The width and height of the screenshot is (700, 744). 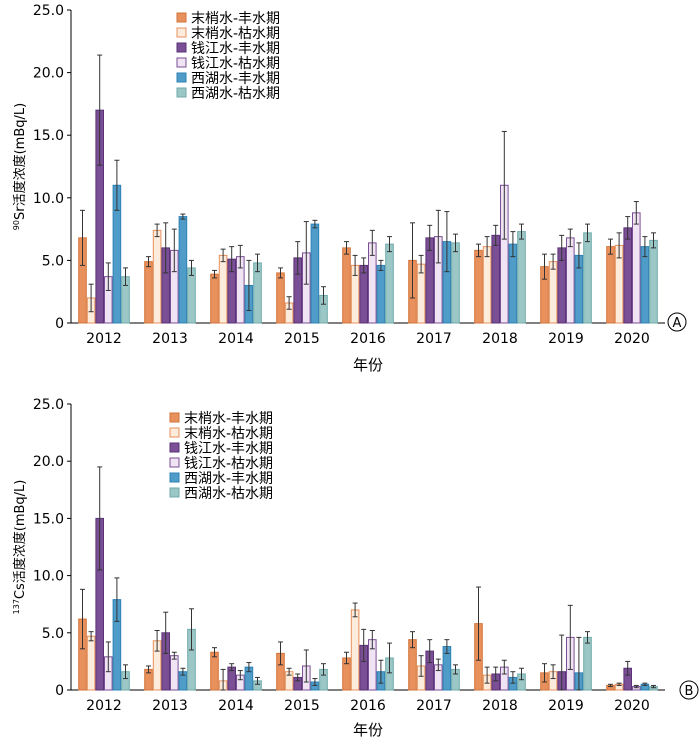 I want to click on y-axis-label-text: Cs活度浓度(mBq/L), so click(x=20, y=539).